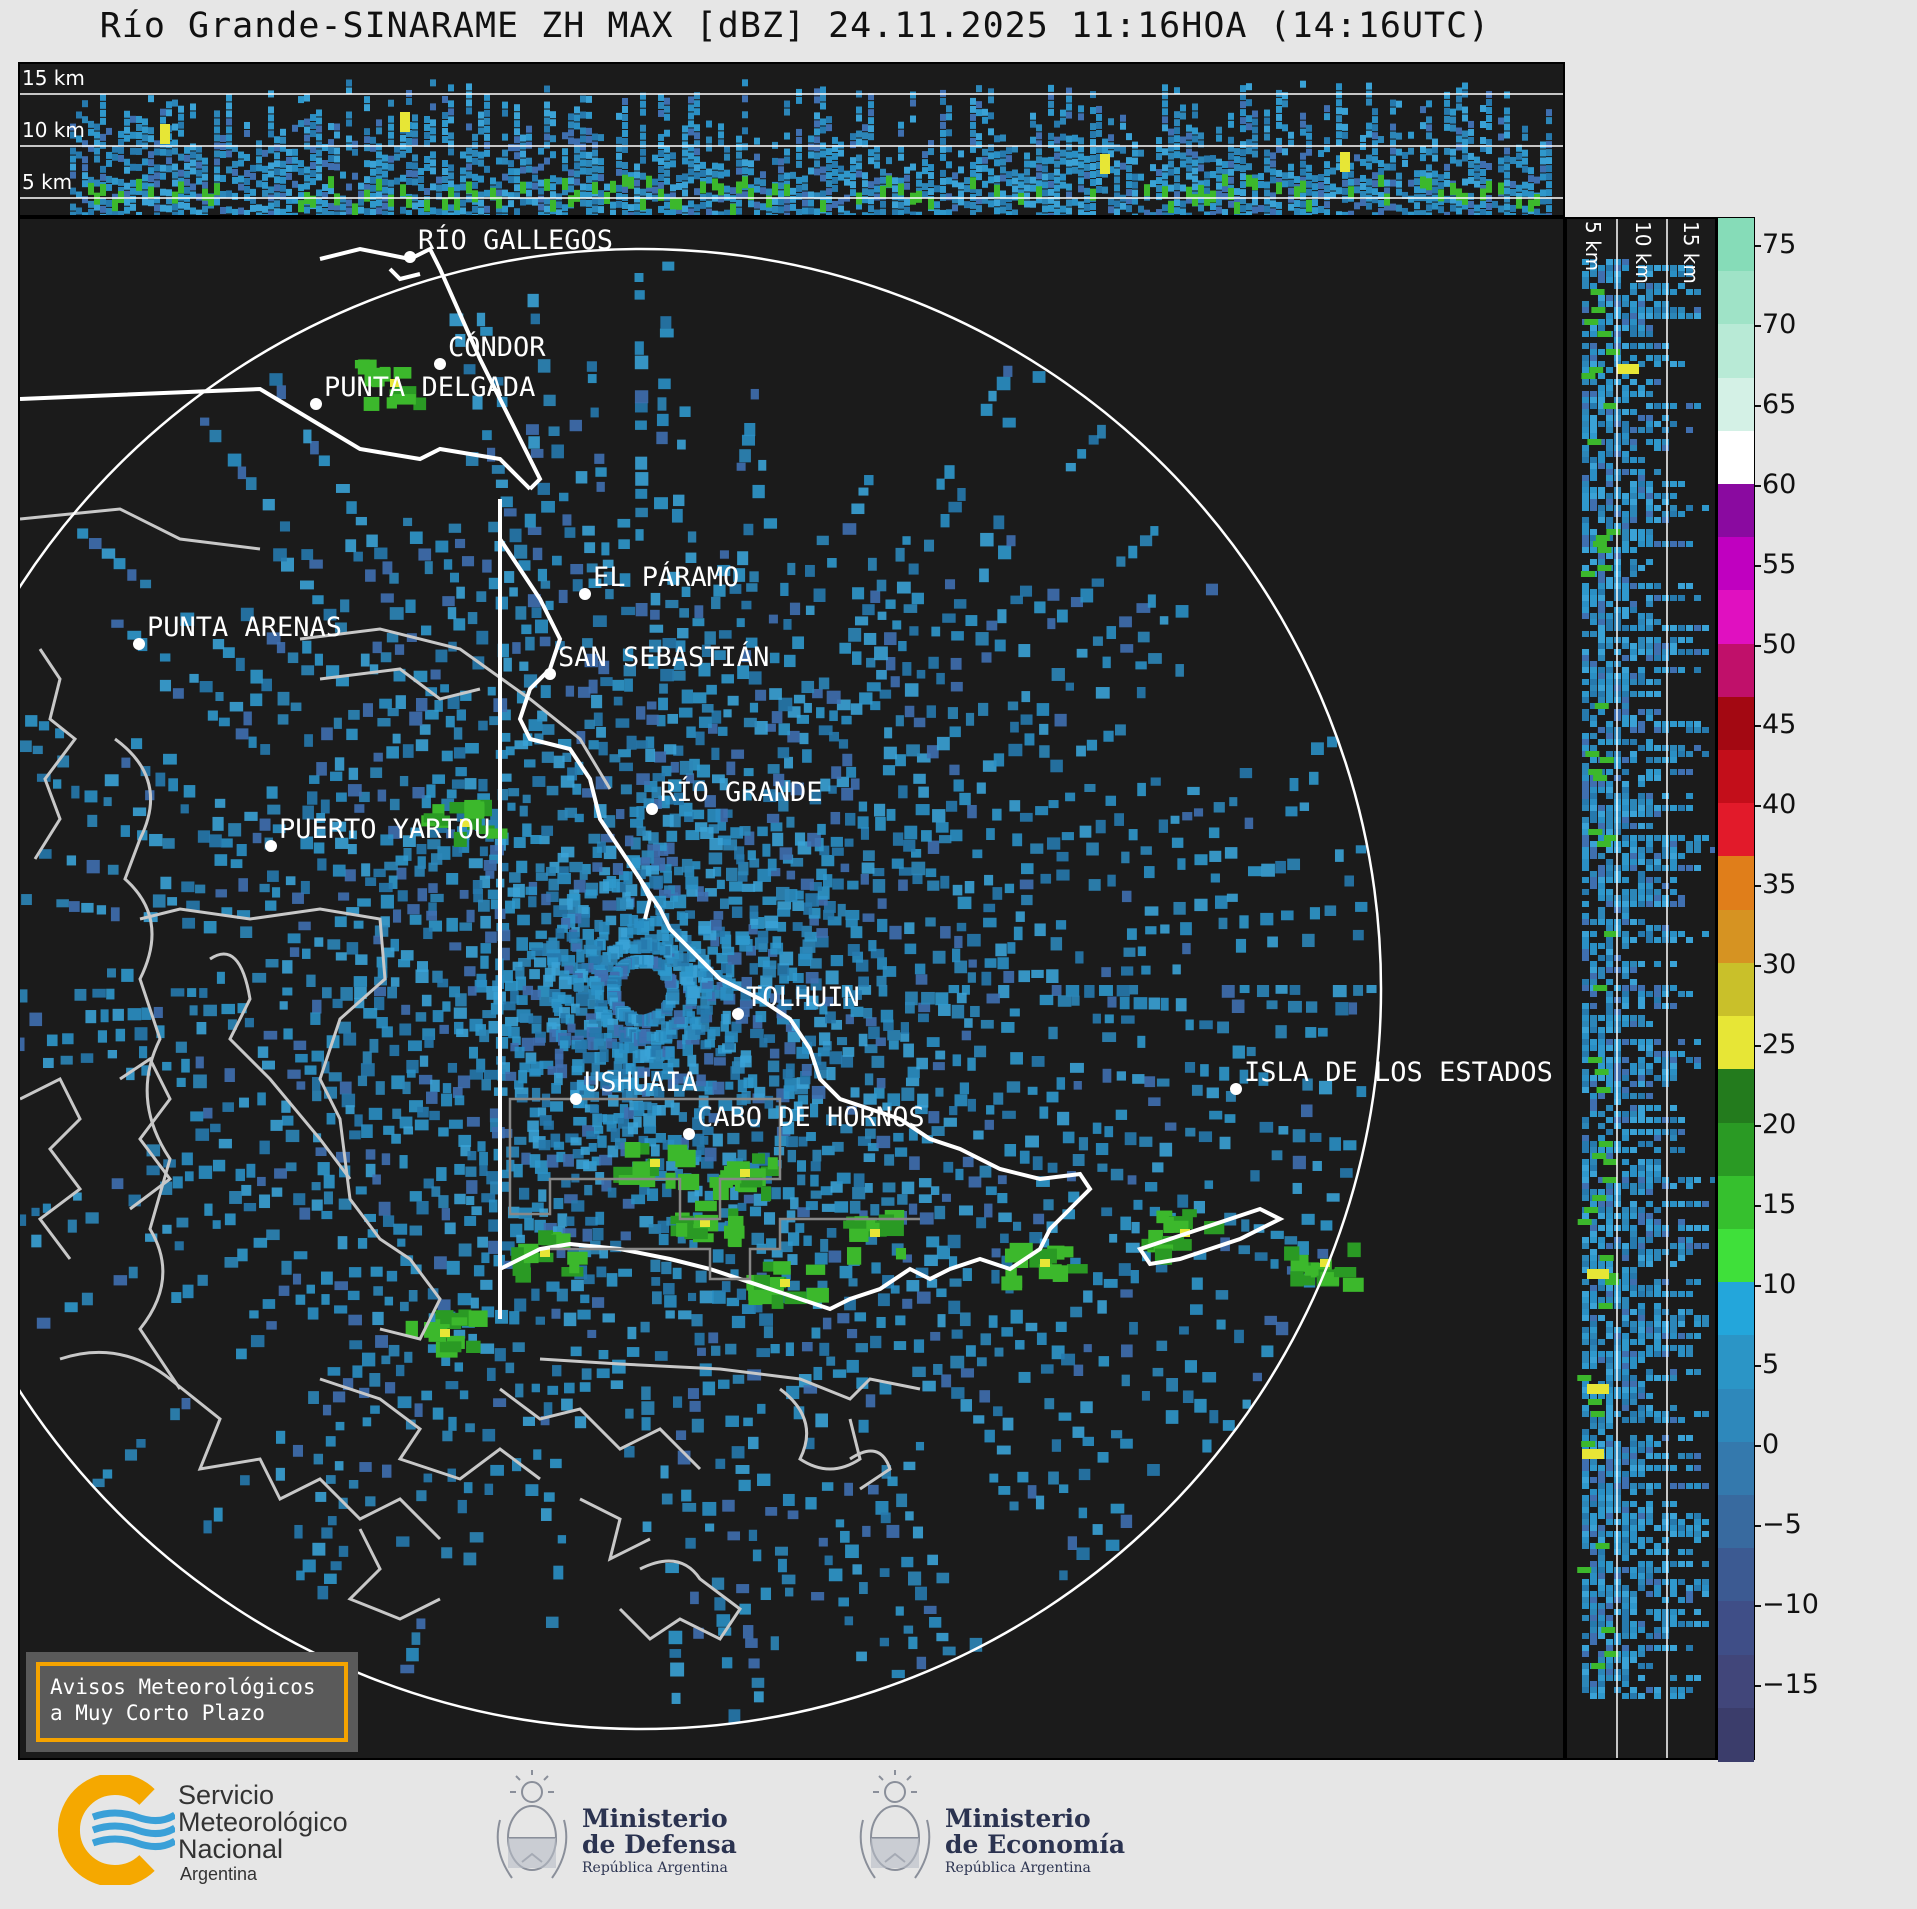 Image resolution: width=1917 pixels, height=1909 pixels. Describe the element at coordinates (532, 1824) in the screenshot. I see `argentina-coat-of-arms-icon` at that location.